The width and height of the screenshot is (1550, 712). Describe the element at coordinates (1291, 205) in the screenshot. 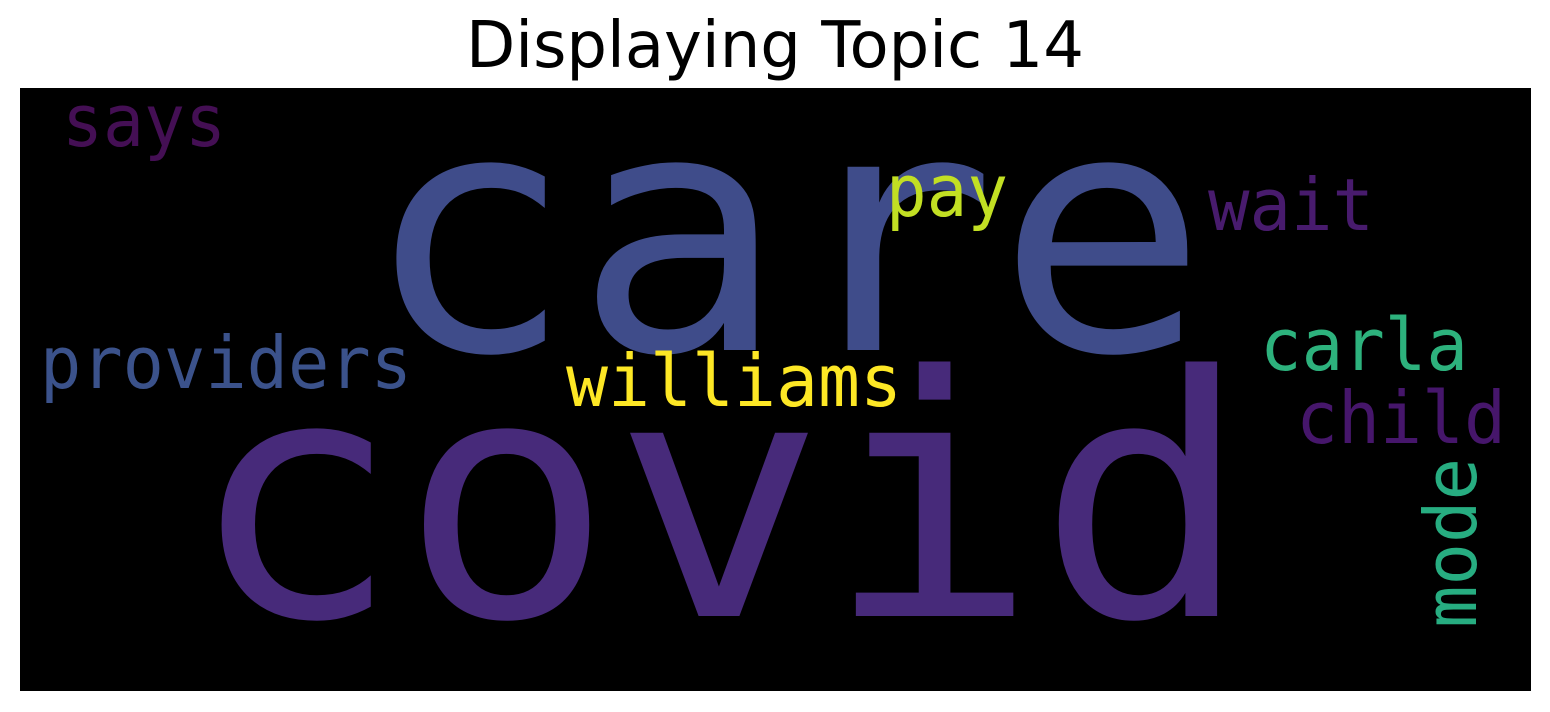

I see `word-wait: wait` at that location.